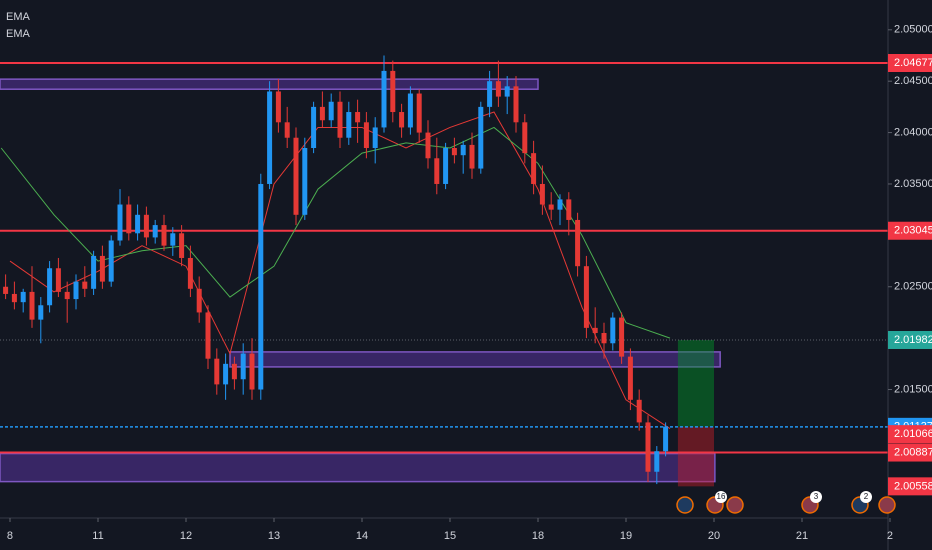 The width and height of the screenshot is (932, 550). I want to click on x-tick-label: 15, so click(450, 536).